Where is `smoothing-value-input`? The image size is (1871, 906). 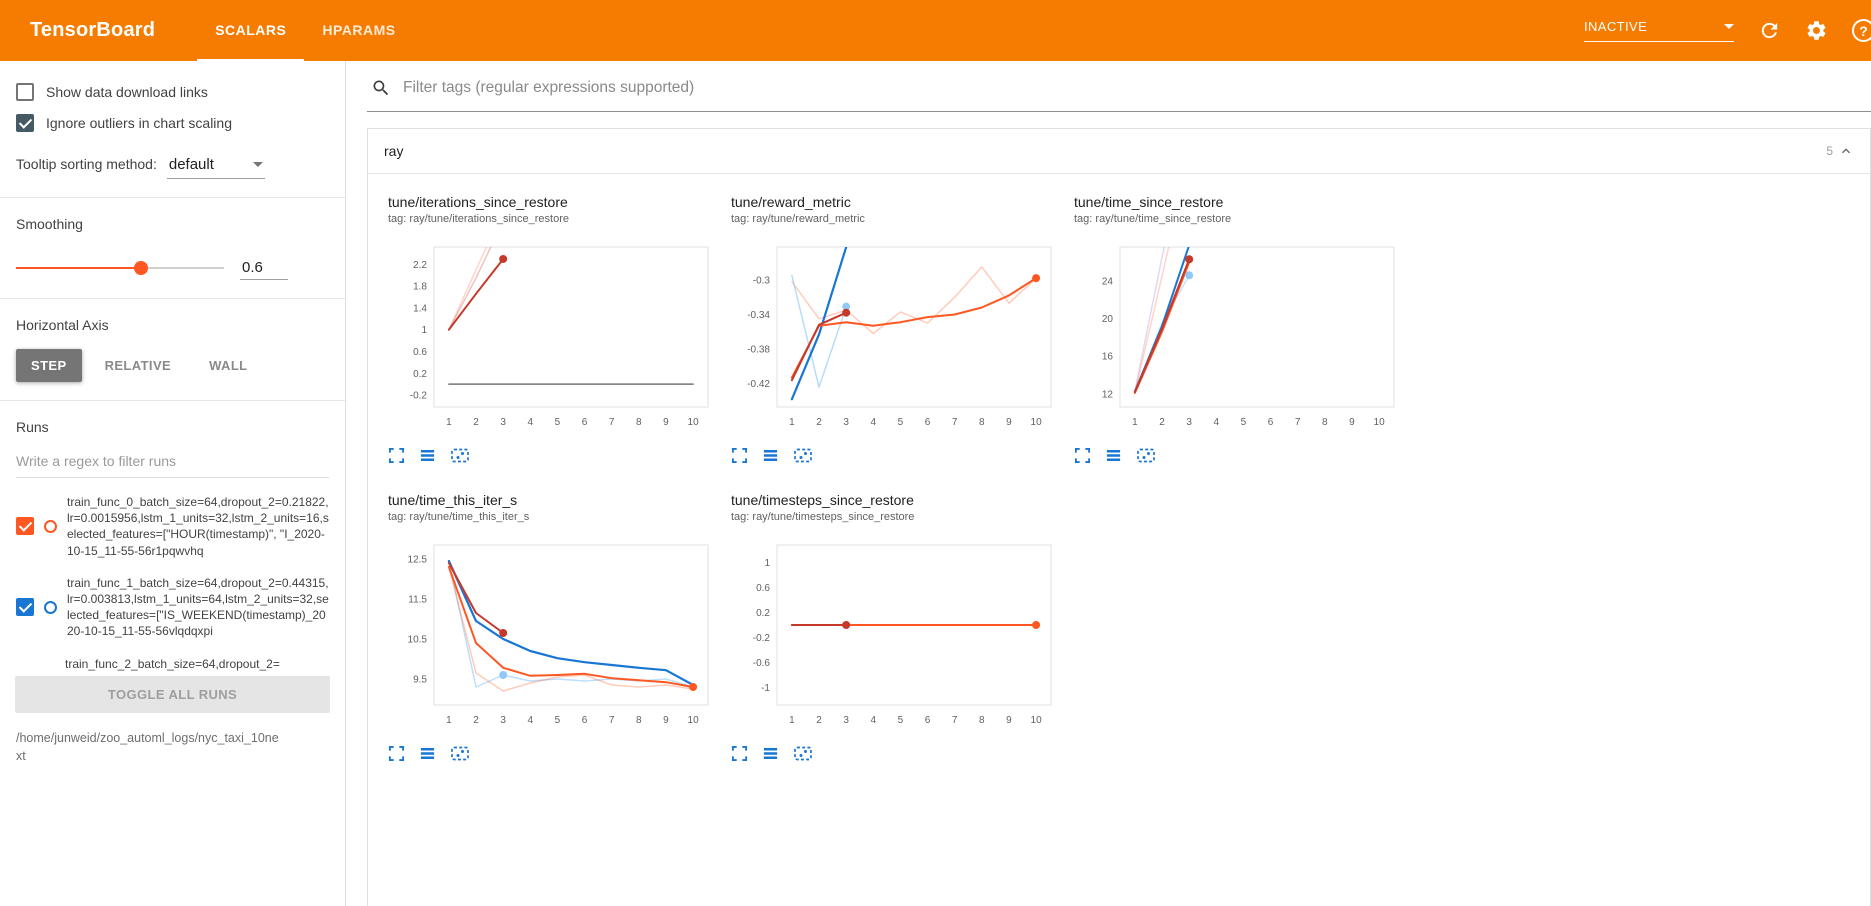 smoothing-value-input is located at coordinates (264, 268).